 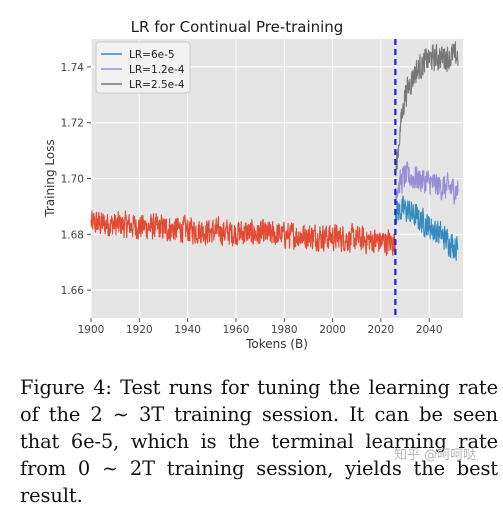 What do you see at coordinates (237, 27) in the screenshot?
I see `chart-title: LR for Continual Pre-training` at bounding box center [237, 27].